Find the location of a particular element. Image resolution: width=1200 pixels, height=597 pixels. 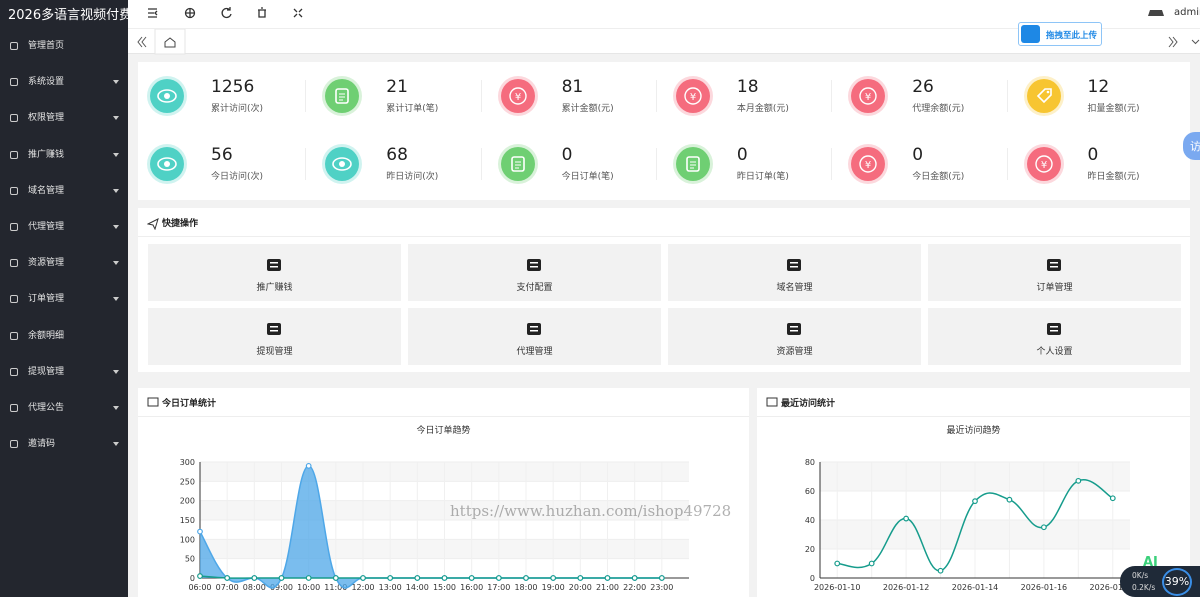

side-tab: 访 is located at coordinates (1191, 146).